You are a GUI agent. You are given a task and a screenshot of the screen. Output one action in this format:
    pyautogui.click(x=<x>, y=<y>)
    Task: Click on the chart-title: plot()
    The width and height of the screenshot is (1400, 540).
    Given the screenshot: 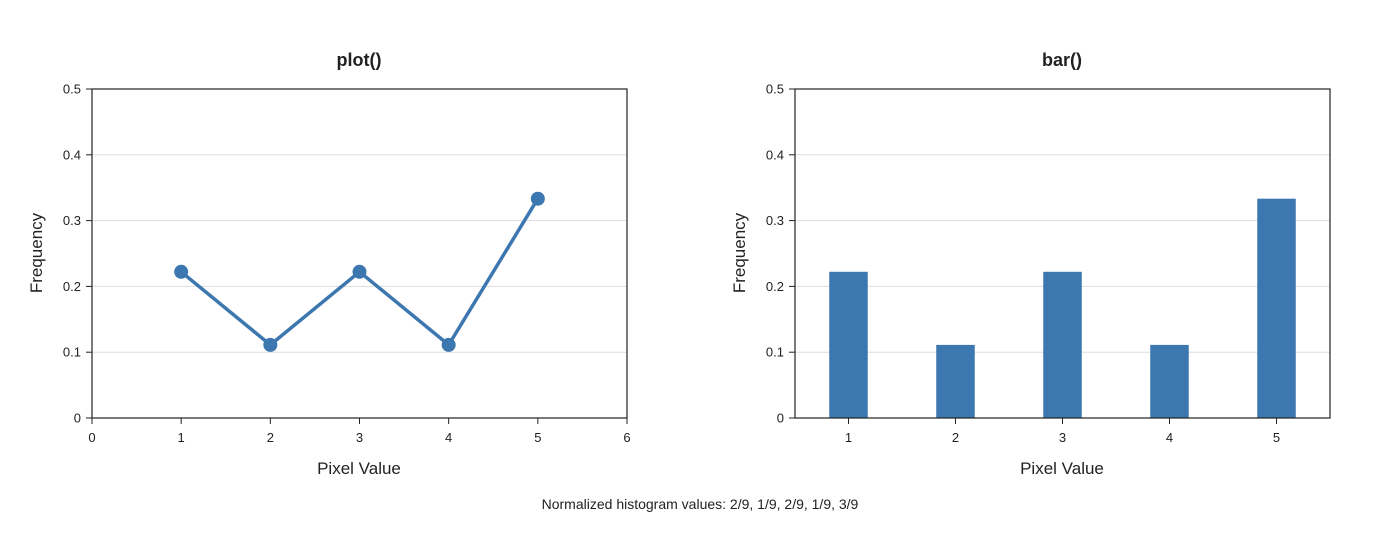 What is the action you would take?
    pyautogui.click(x=359, y=60)
    